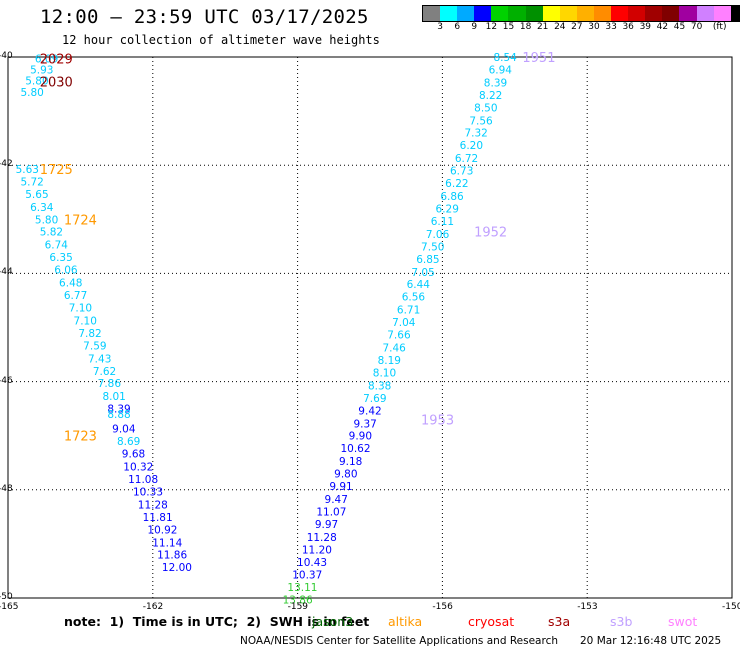  I want to click on wave-height-value: 6.94, so click(501, 70).